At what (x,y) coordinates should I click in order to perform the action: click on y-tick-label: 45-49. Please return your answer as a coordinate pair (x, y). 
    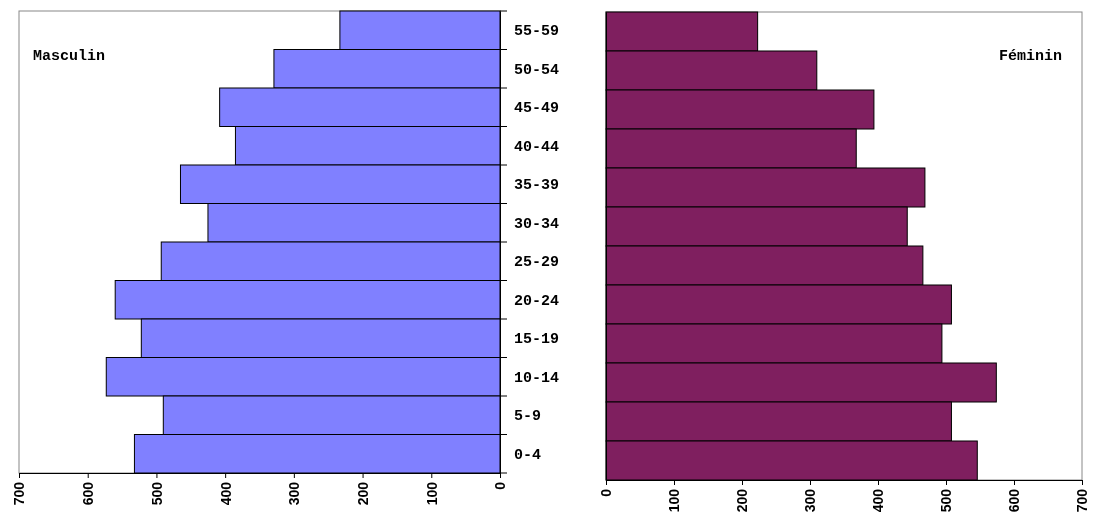
    Looking at the image, I should click on (537, 109).